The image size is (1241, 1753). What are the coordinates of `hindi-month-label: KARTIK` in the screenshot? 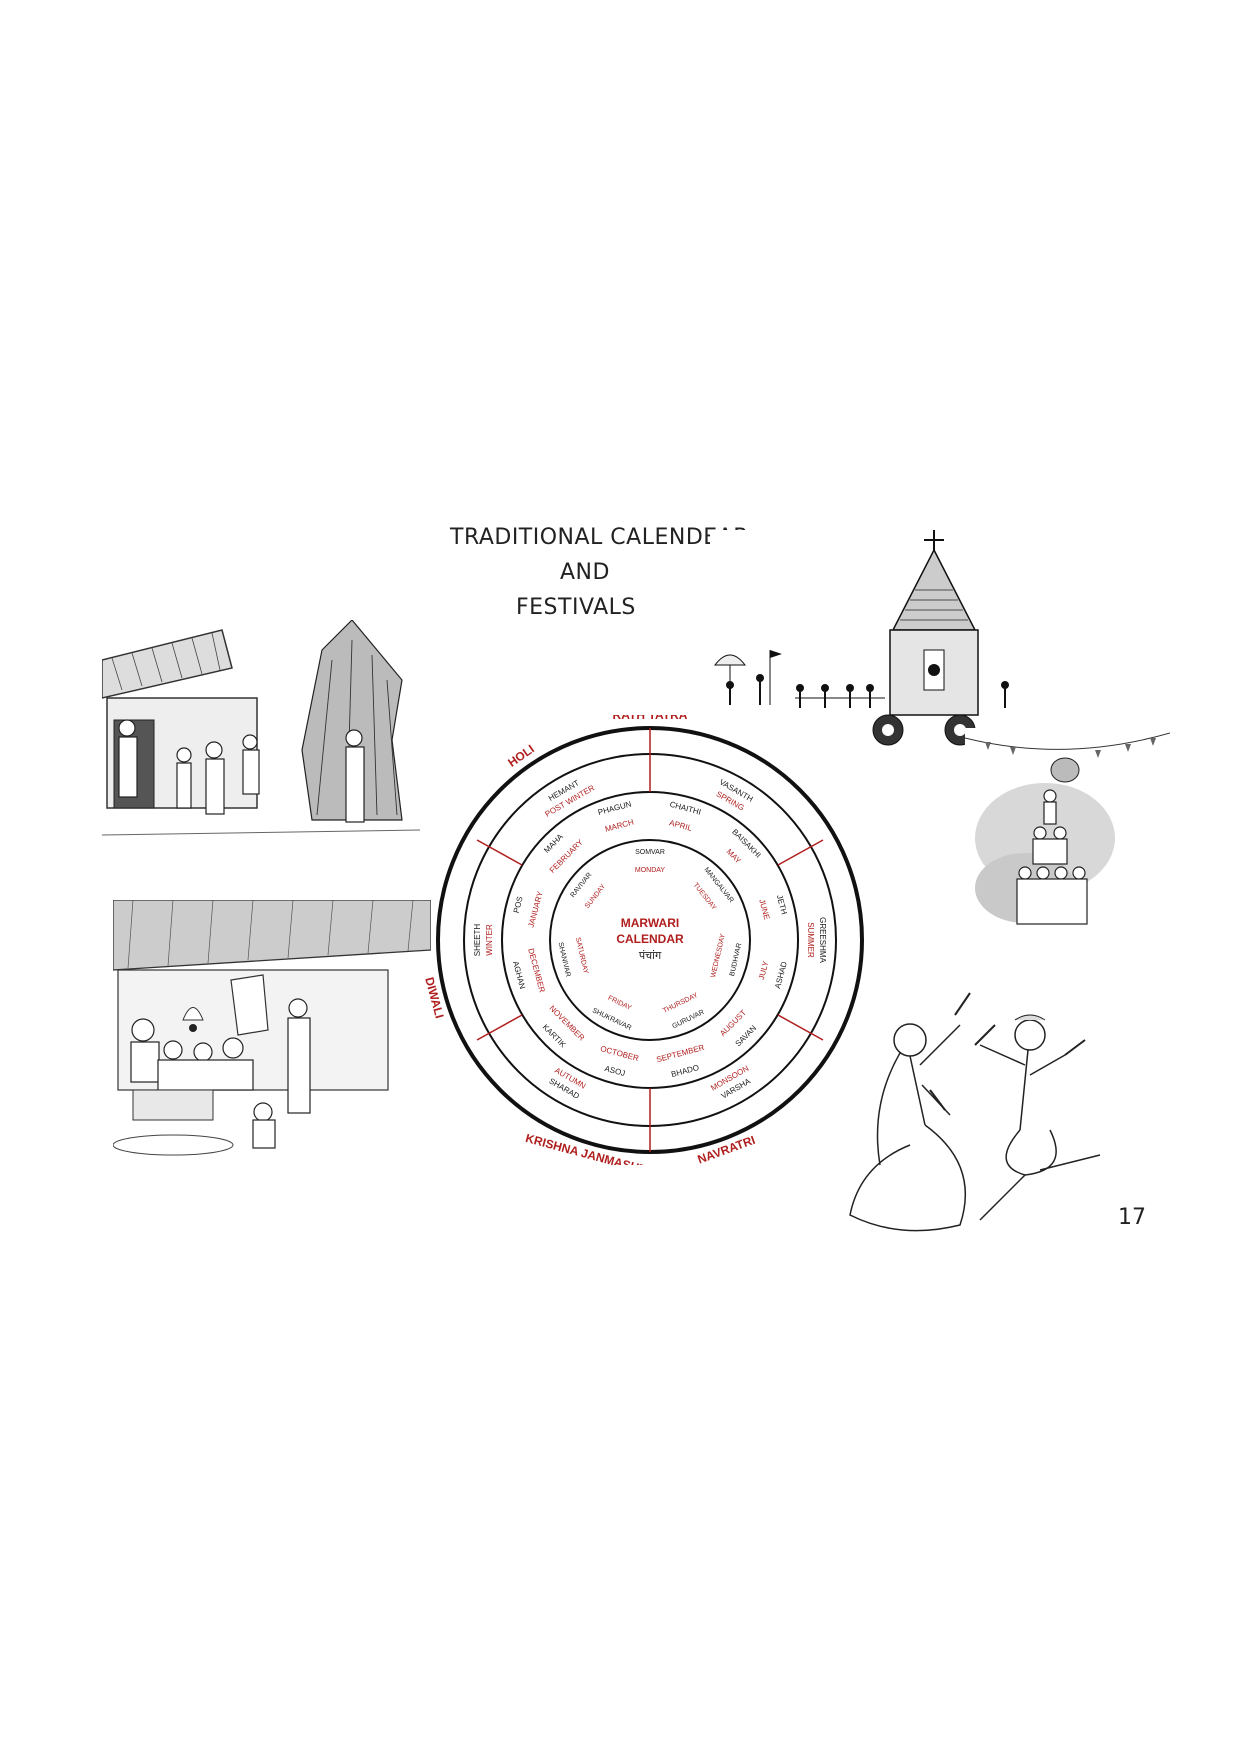 It's located at (554, 1036).